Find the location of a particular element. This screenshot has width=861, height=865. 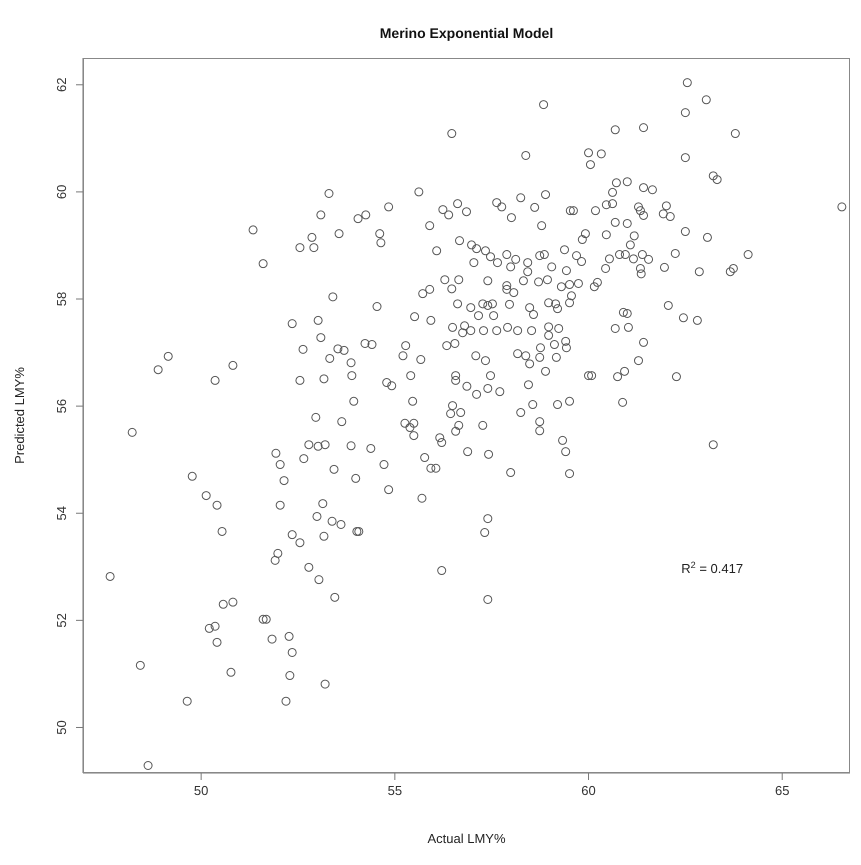

chart-title: Merino Exponential Model is located at coordinates (467, 33).